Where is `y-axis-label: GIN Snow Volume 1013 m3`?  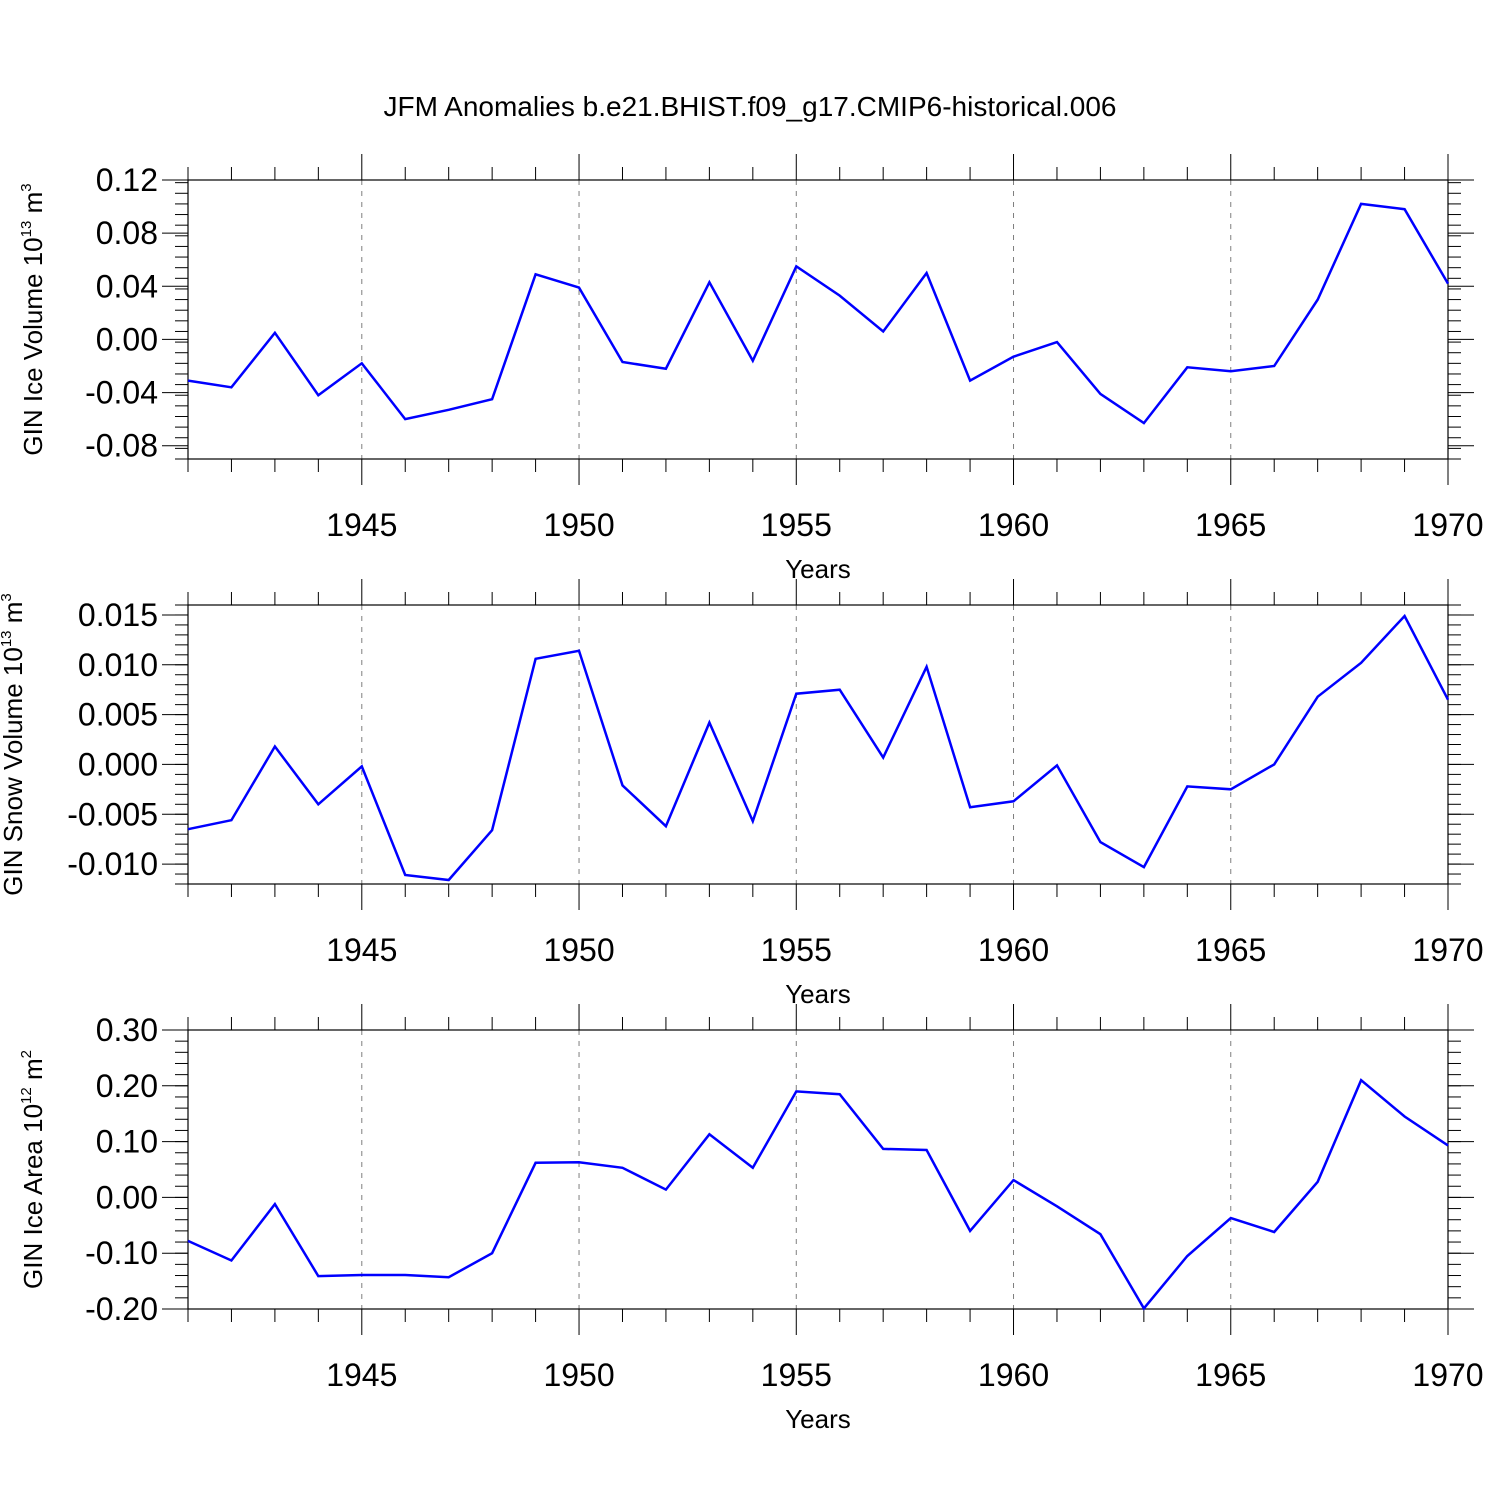
y-axis-label: GIN Snow Volume 1013 m3 is located at coordinates (14, 744).